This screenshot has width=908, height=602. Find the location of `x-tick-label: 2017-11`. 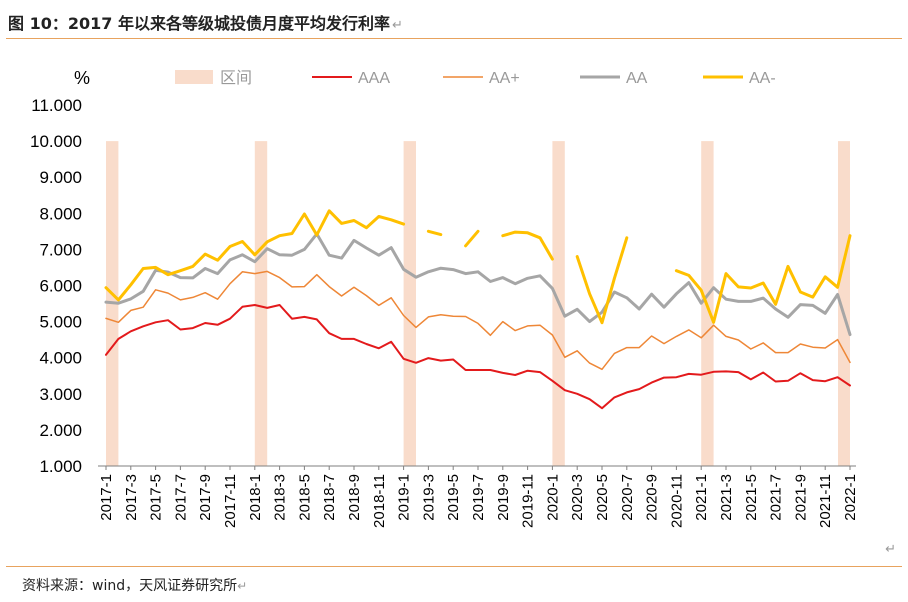

x-tick-label: 2017-11 is located at coordinates (230, 501).